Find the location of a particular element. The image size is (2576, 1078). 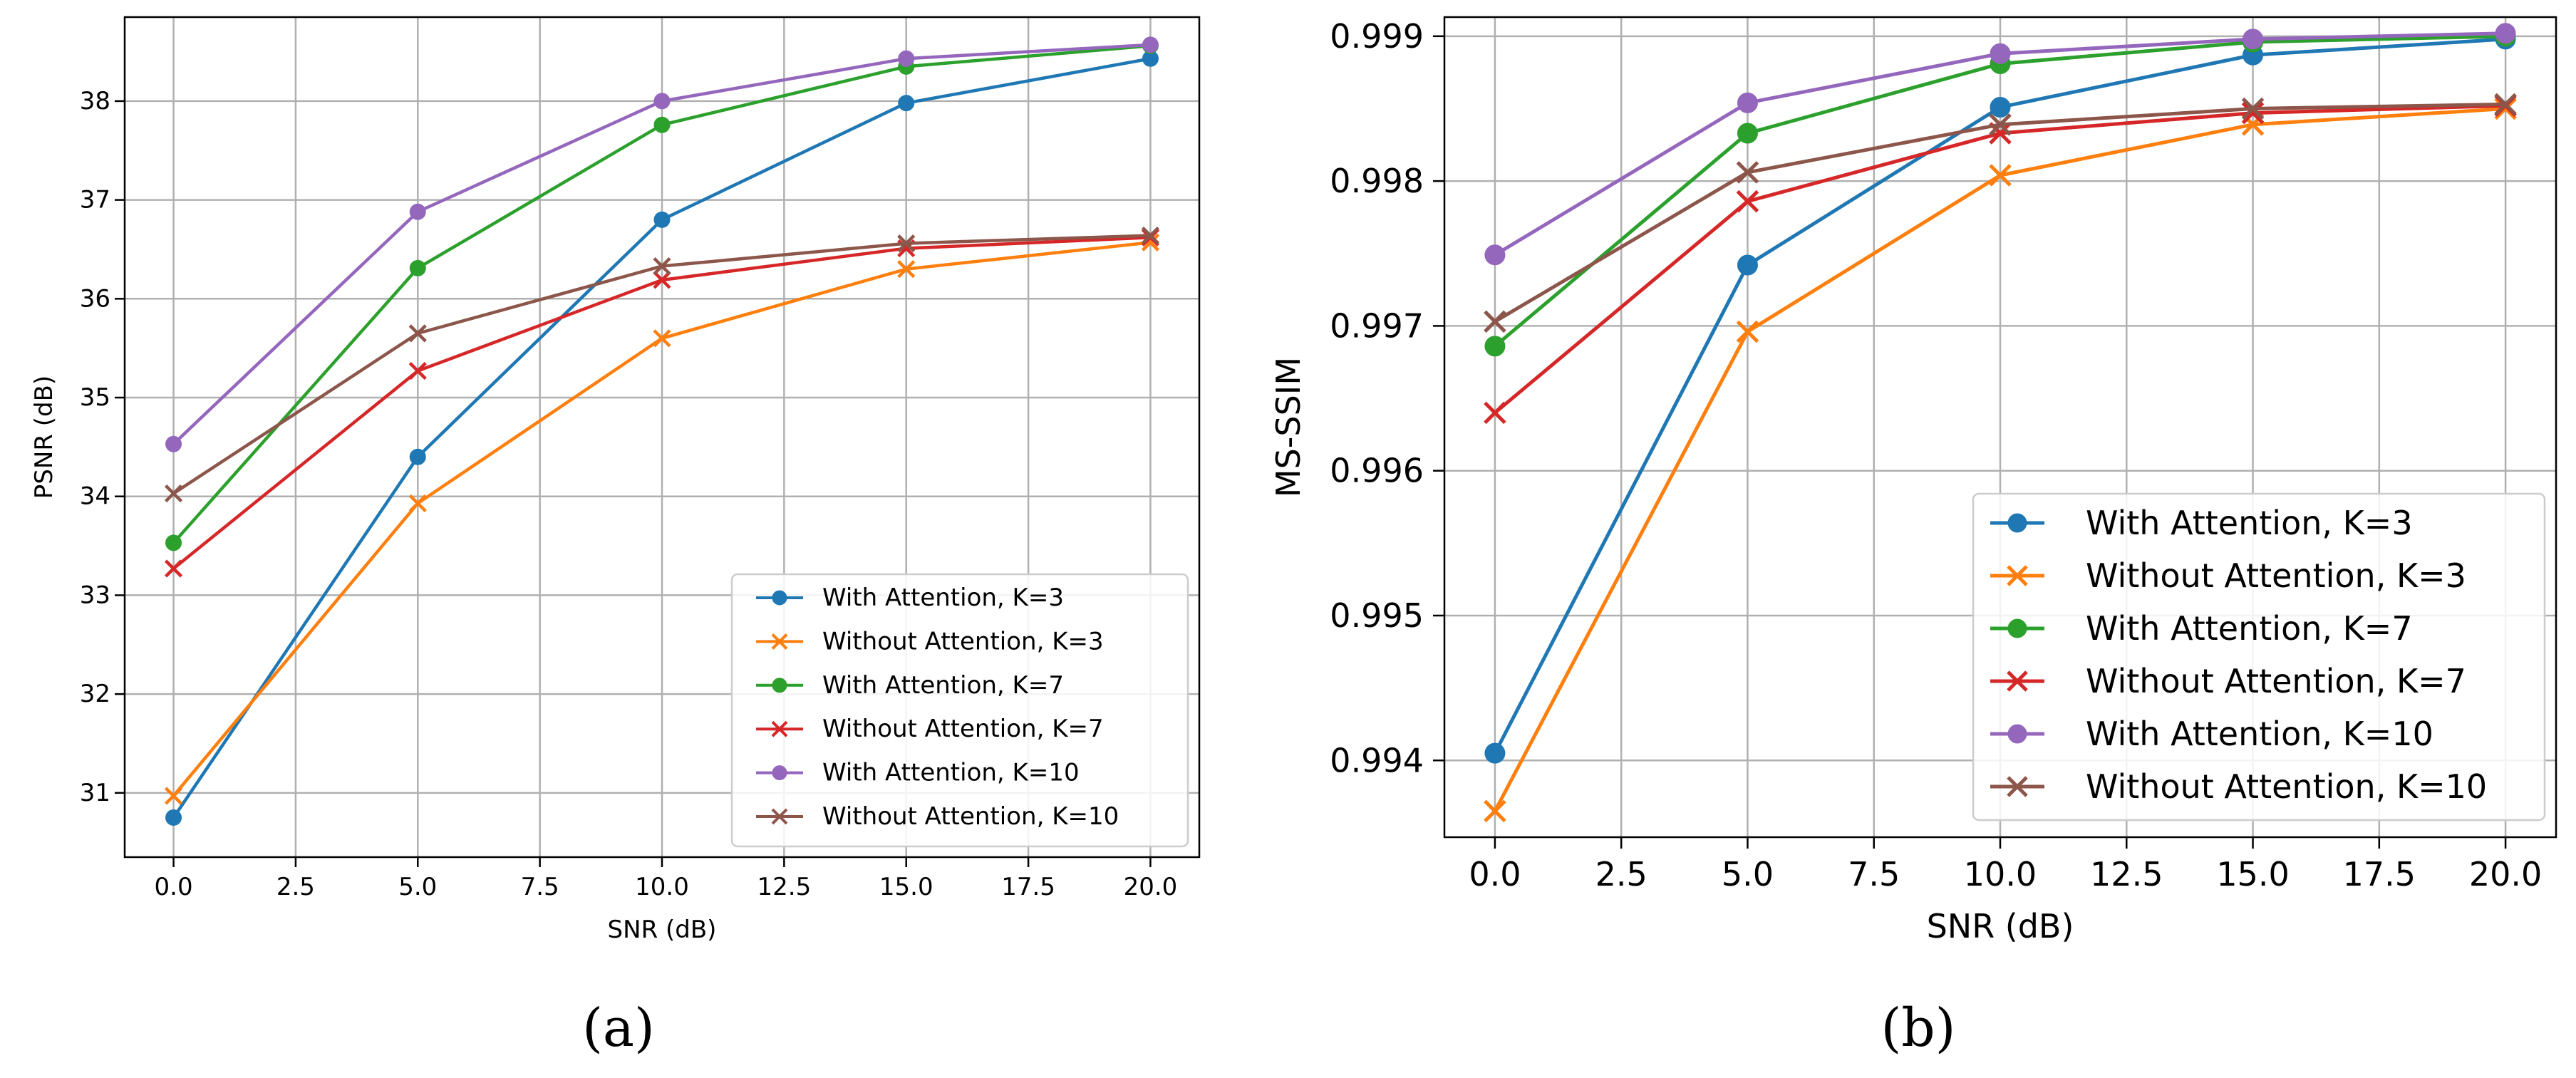

y-tick-label: 0.996 is located at coordinates (1377, 471).